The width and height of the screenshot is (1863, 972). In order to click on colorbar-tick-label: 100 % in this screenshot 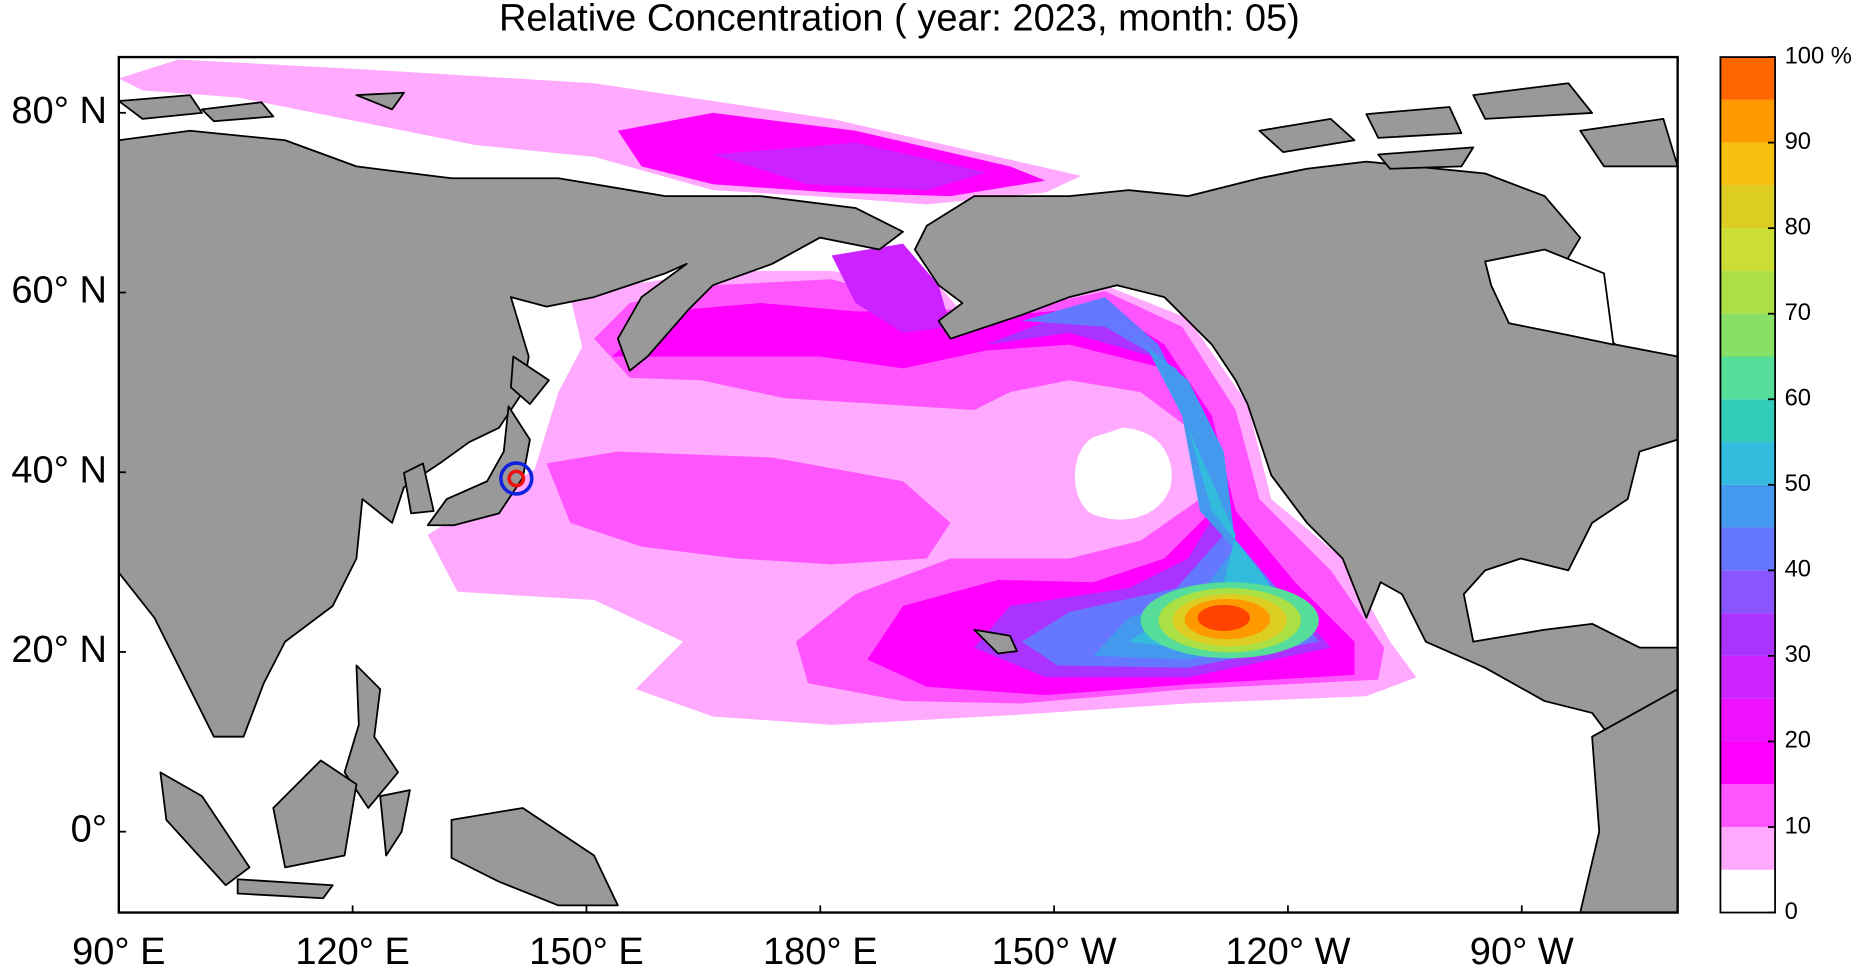, I will do `click(1818, 55)`.